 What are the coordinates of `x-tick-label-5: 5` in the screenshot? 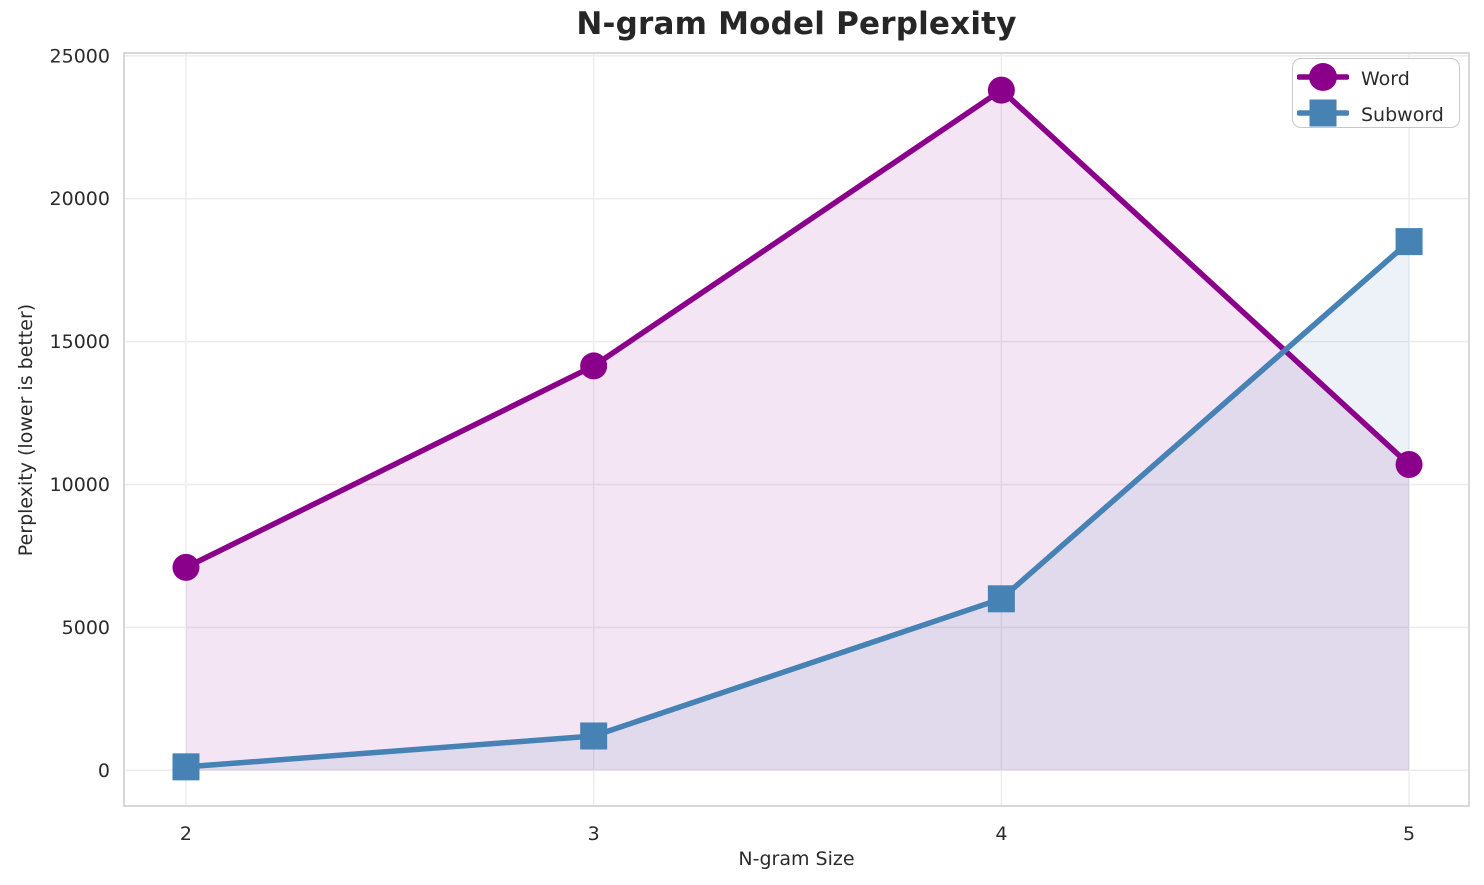 It's located at (1409, 834).